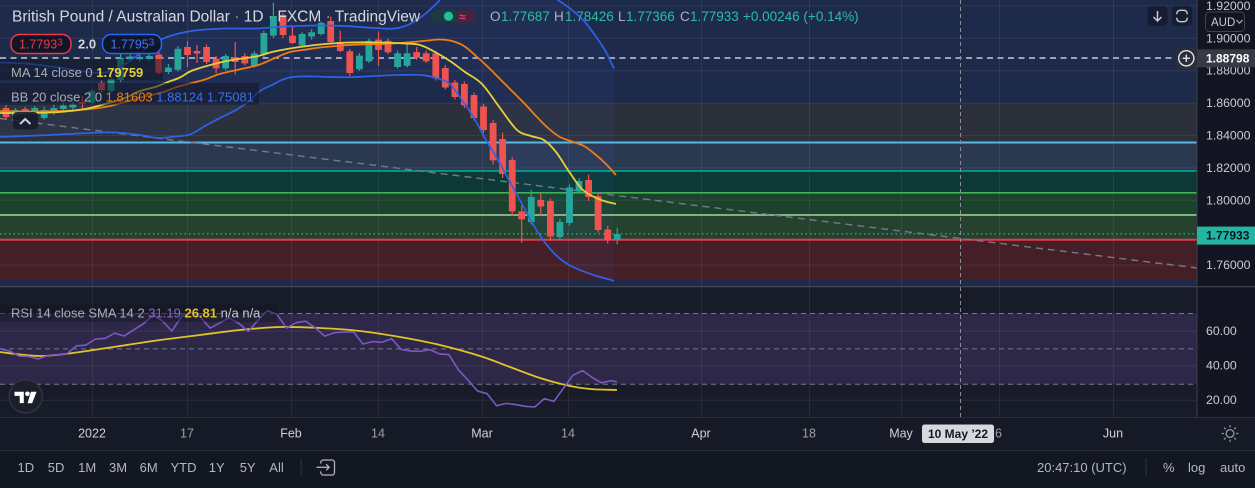 The height and width of the screenshot is (488, 1255). I want to click on svg-text: 1D, so click(26, 467).